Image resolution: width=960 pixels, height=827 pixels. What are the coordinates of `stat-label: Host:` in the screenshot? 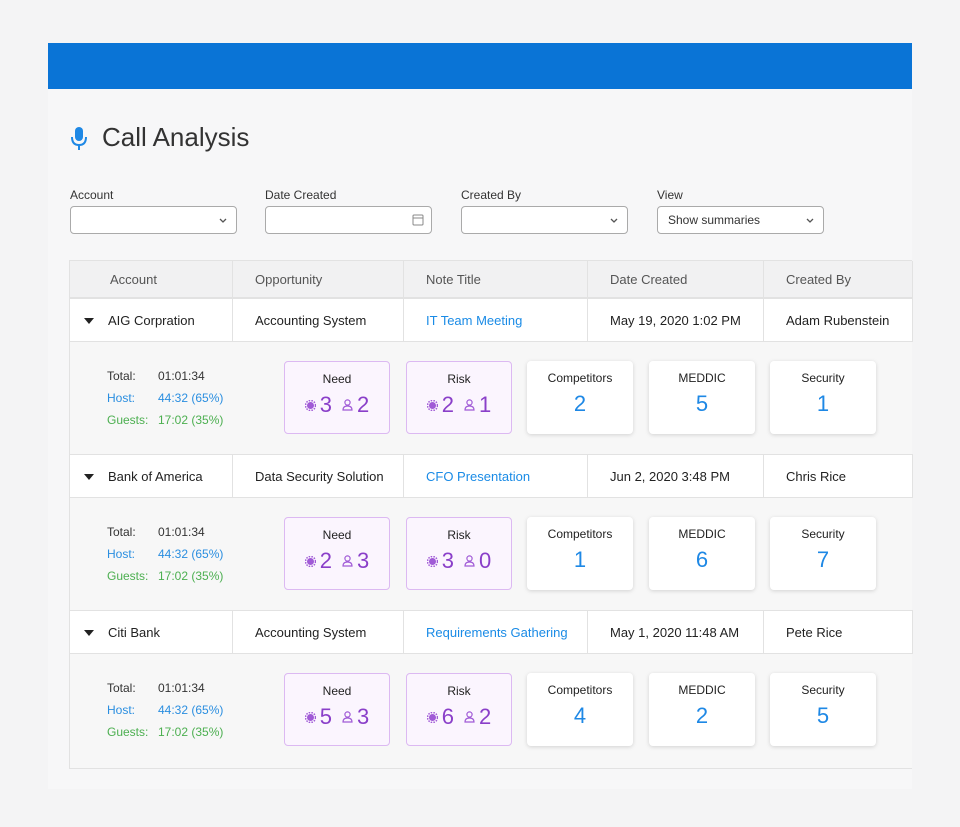 It's located at (121, 398).